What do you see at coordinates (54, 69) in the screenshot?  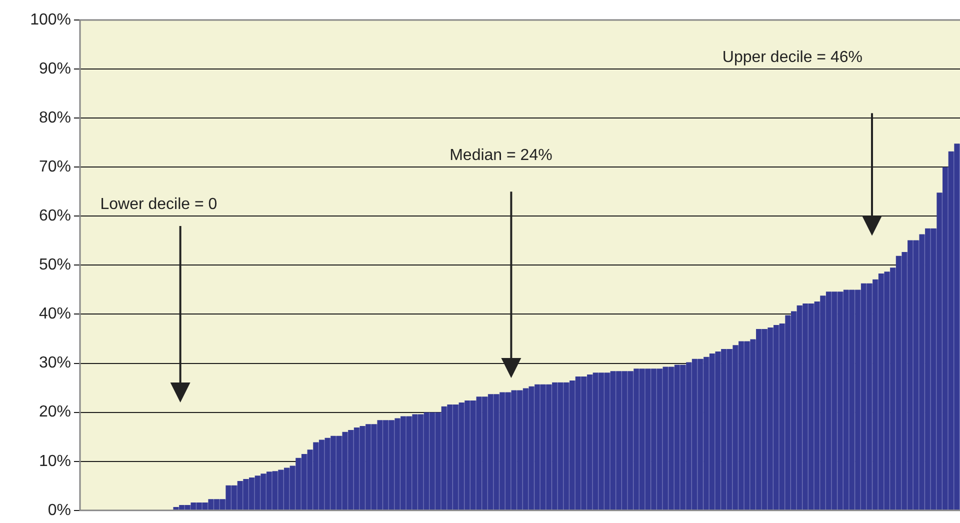 I see `y-tick-label: 90%` at bounding box center [54, 69].